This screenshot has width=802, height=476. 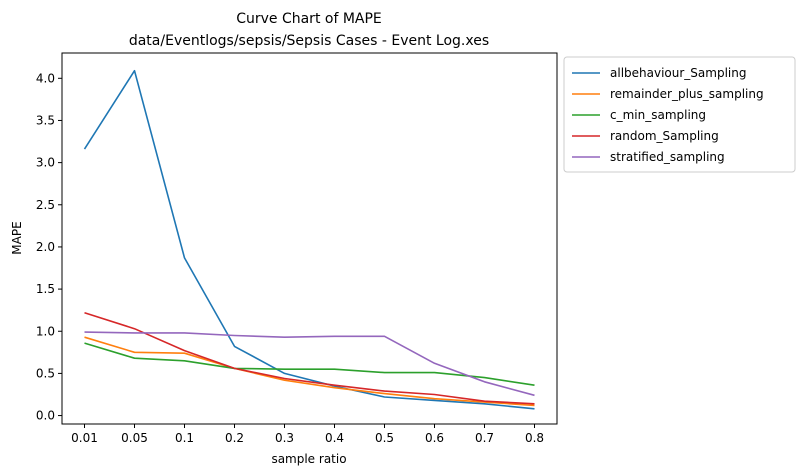 I want to click on x-tick-label: 0.4, so click(x=334, y=438).